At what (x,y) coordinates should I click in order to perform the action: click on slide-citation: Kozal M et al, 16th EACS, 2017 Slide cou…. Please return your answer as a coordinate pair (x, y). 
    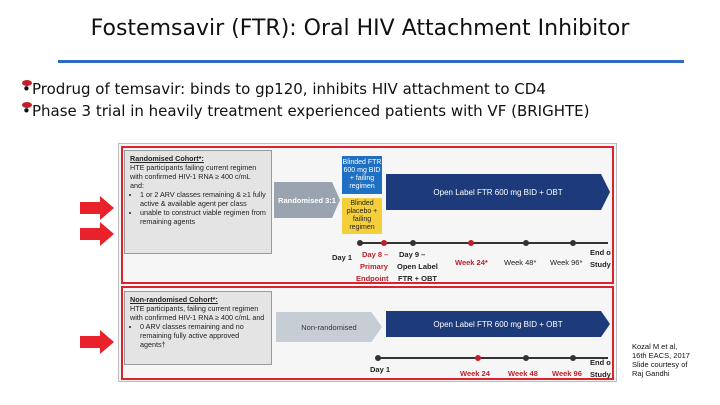
    Looking at the image, I should click on (661, 360).